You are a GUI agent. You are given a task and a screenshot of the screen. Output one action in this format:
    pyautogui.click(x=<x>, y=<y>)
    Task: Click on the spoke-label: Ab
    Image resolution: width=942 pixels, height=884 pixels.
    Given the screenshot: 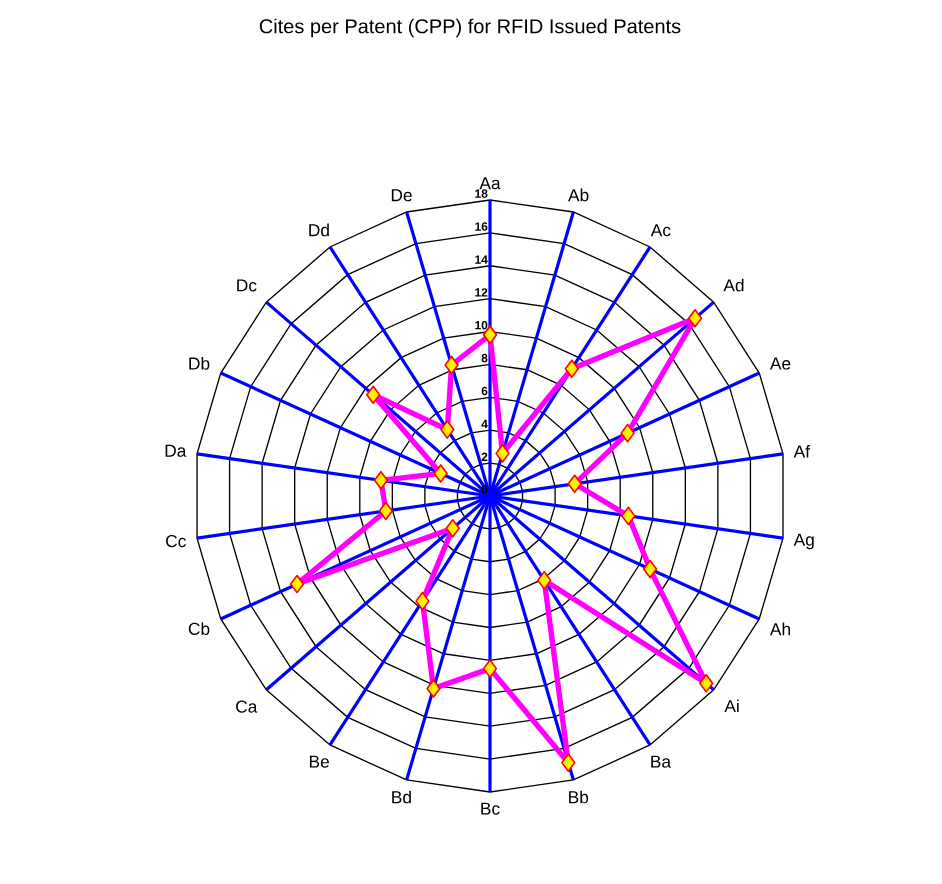 What is the action you would take?
    pyautogui.click(x=578, y=195)
    